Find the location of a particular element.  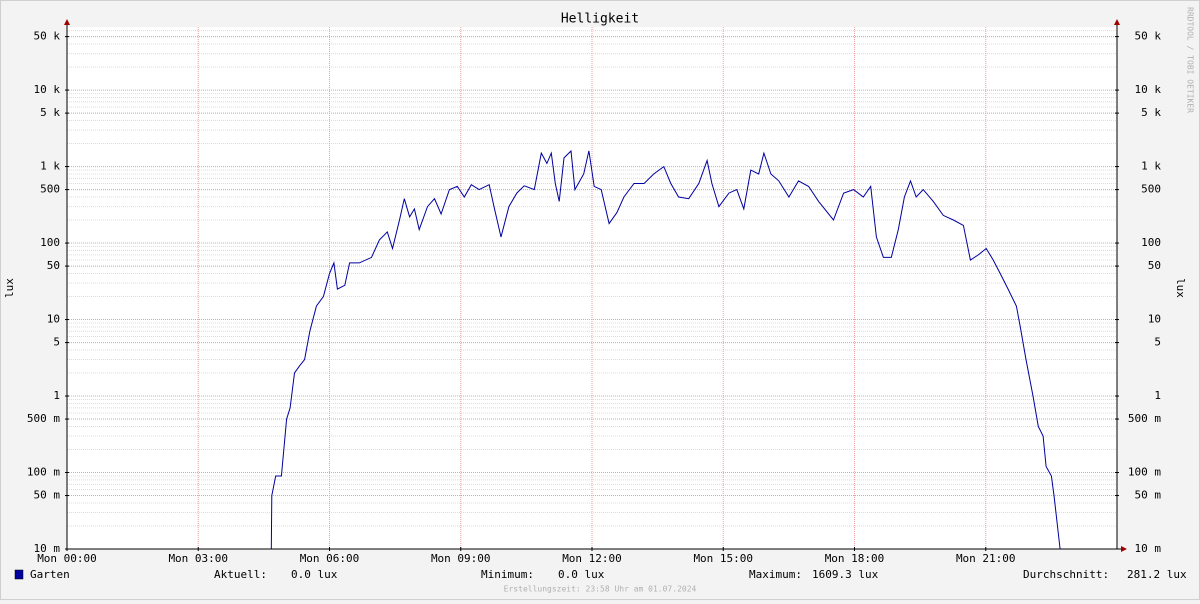

x-tick-label: Mon 00:00 is located at coordinates (67, 558).